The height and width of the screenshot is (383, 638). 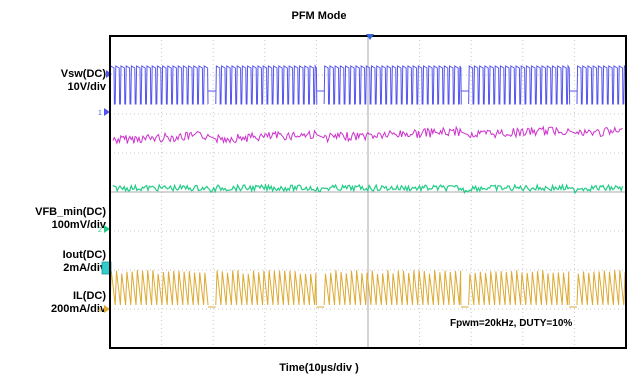 What do you see at coordinates (84, 255) in the screenshot?
I see `ch4-label-line-1: Iout(DC)` at bounding box center [84, 255].